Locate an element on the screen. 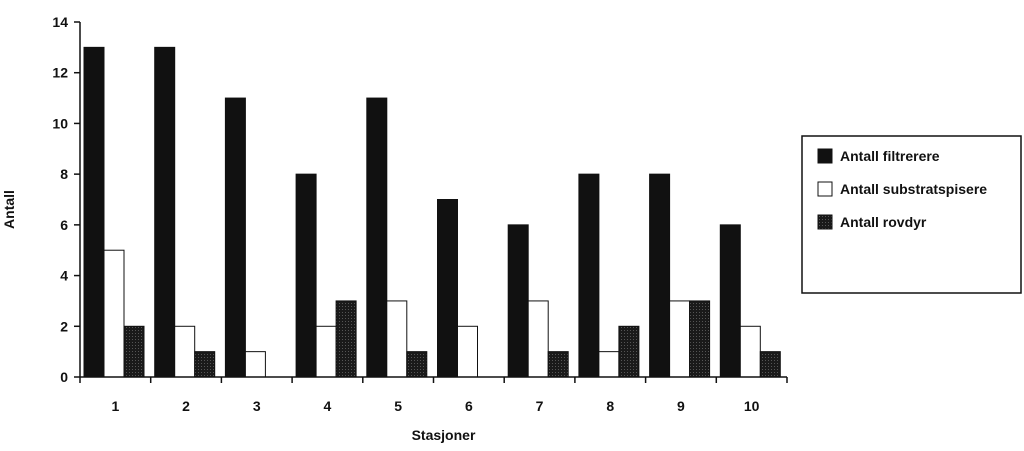 This screenshot has width=1024, height=451. x-tick-label: 8 is located at coordinates (610, 406).